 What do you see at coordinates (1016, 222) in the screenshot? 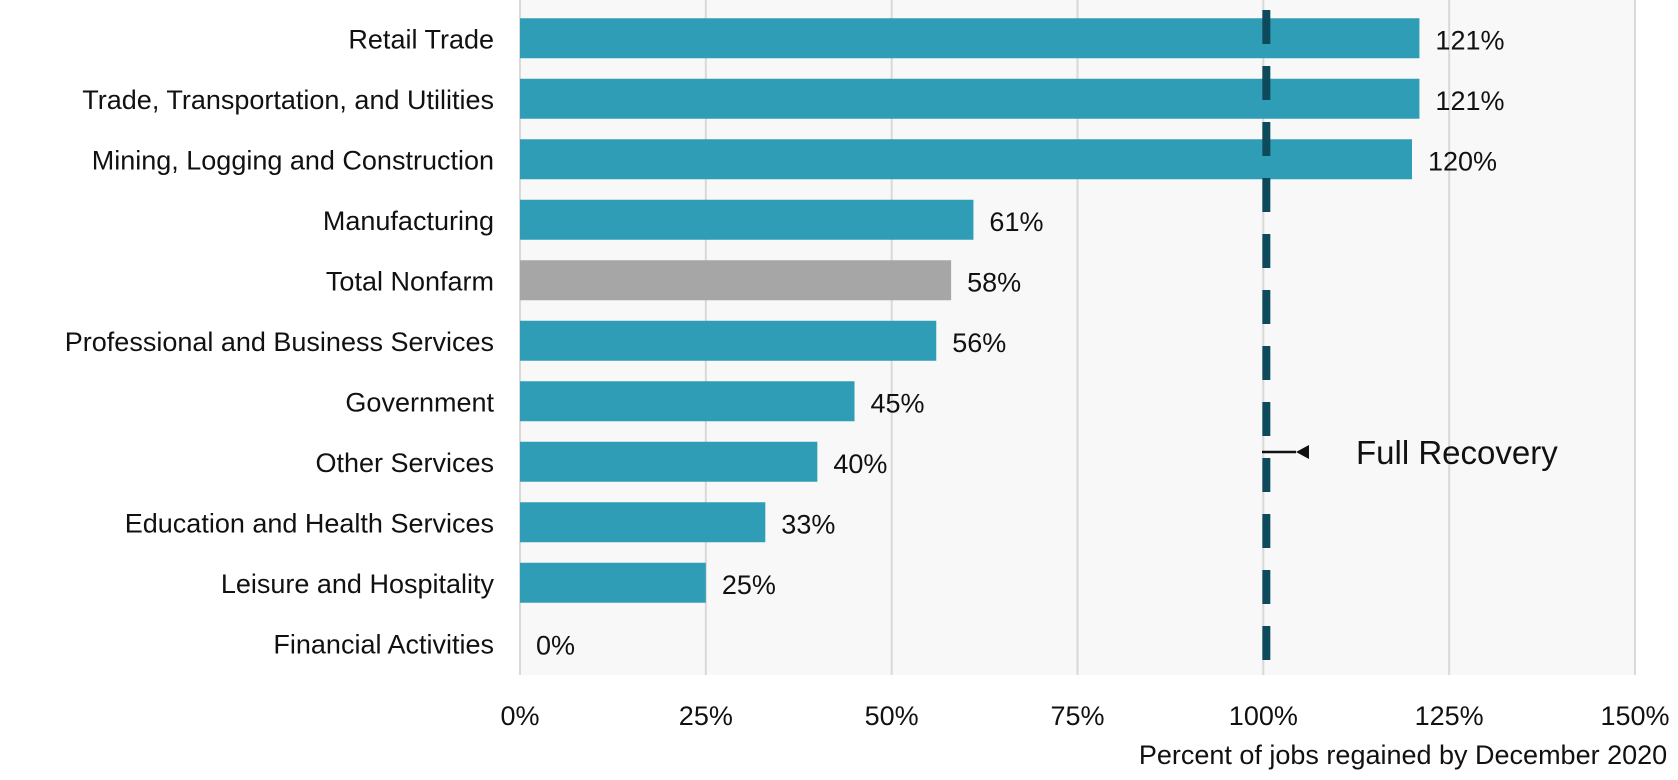
I see `value-label: 61%` at bounding box center [1016, 222].